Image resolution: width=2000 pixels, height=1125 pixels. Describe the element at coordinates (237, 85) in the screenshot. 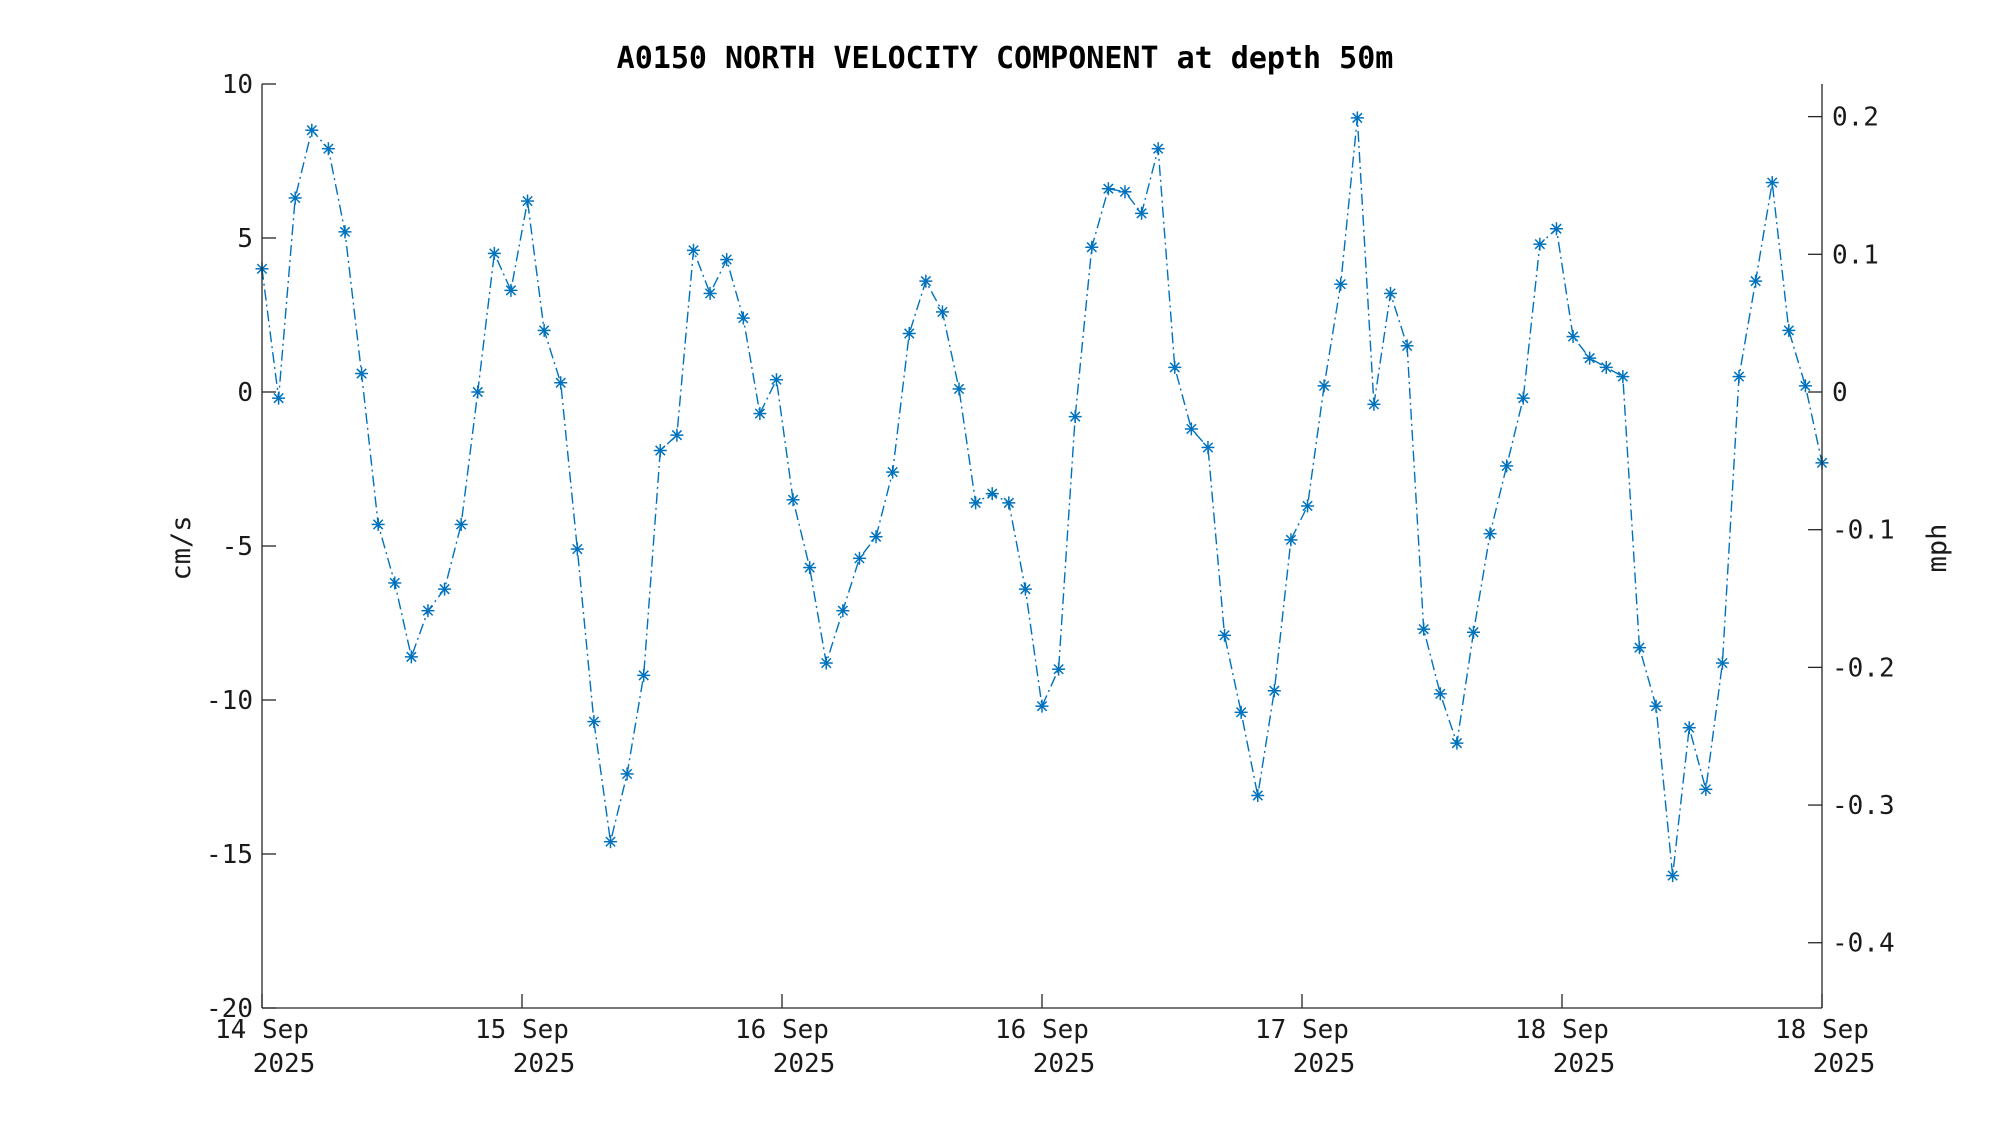

I see `left-tick-label: 10` at that location.